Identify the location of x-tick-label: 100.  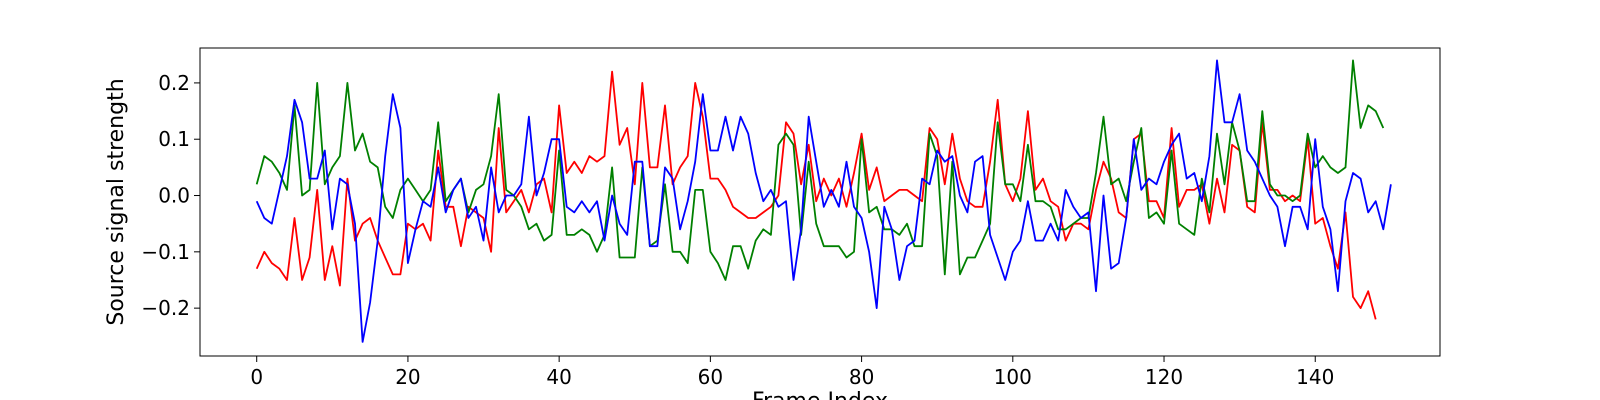
(1013, 377).